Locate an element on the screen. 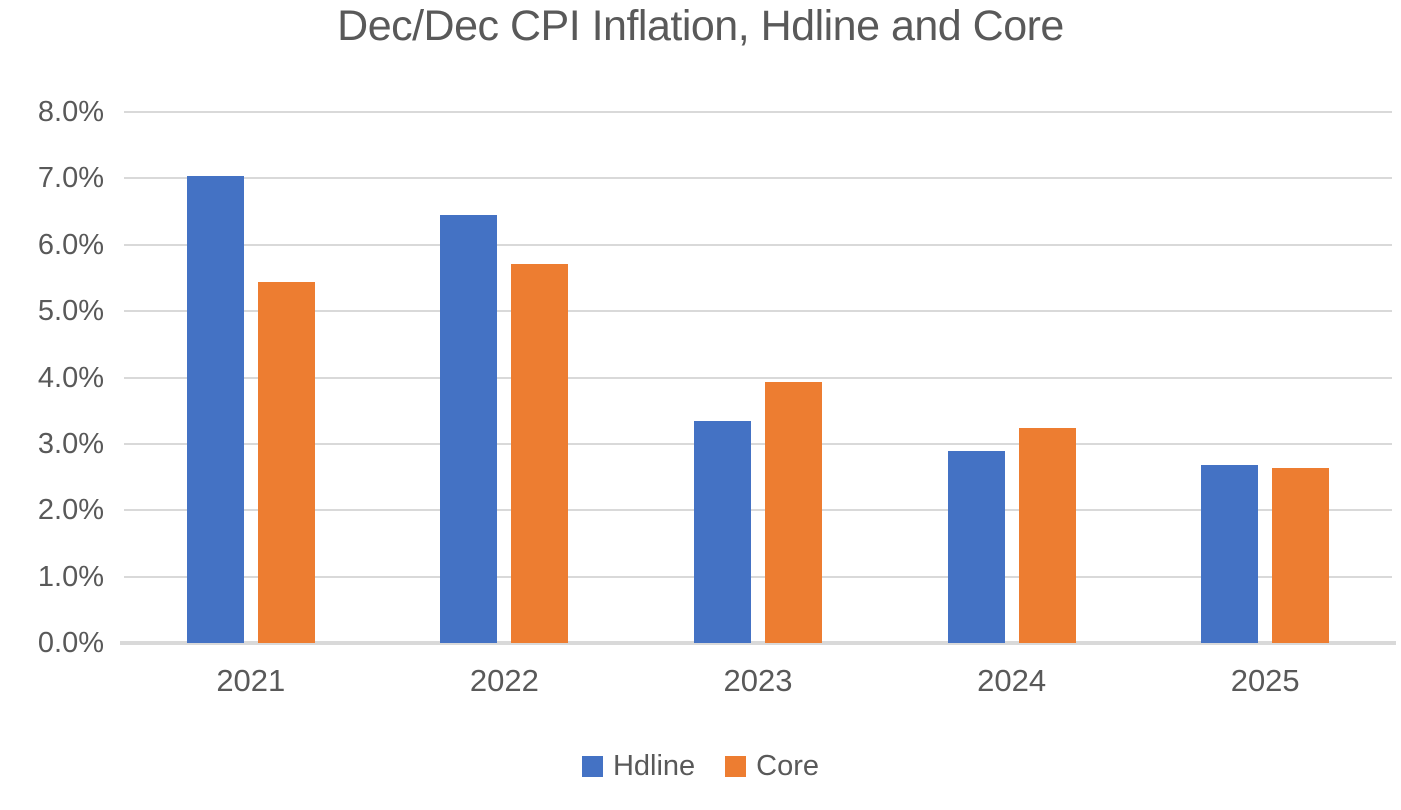  y-tick-label: 5.0% is located at coordinates (70, 311).